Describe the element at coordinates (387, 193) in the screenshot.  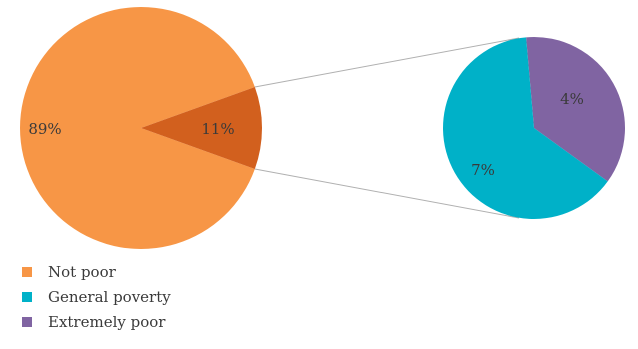
I see `connector-line-bottom` at that location.